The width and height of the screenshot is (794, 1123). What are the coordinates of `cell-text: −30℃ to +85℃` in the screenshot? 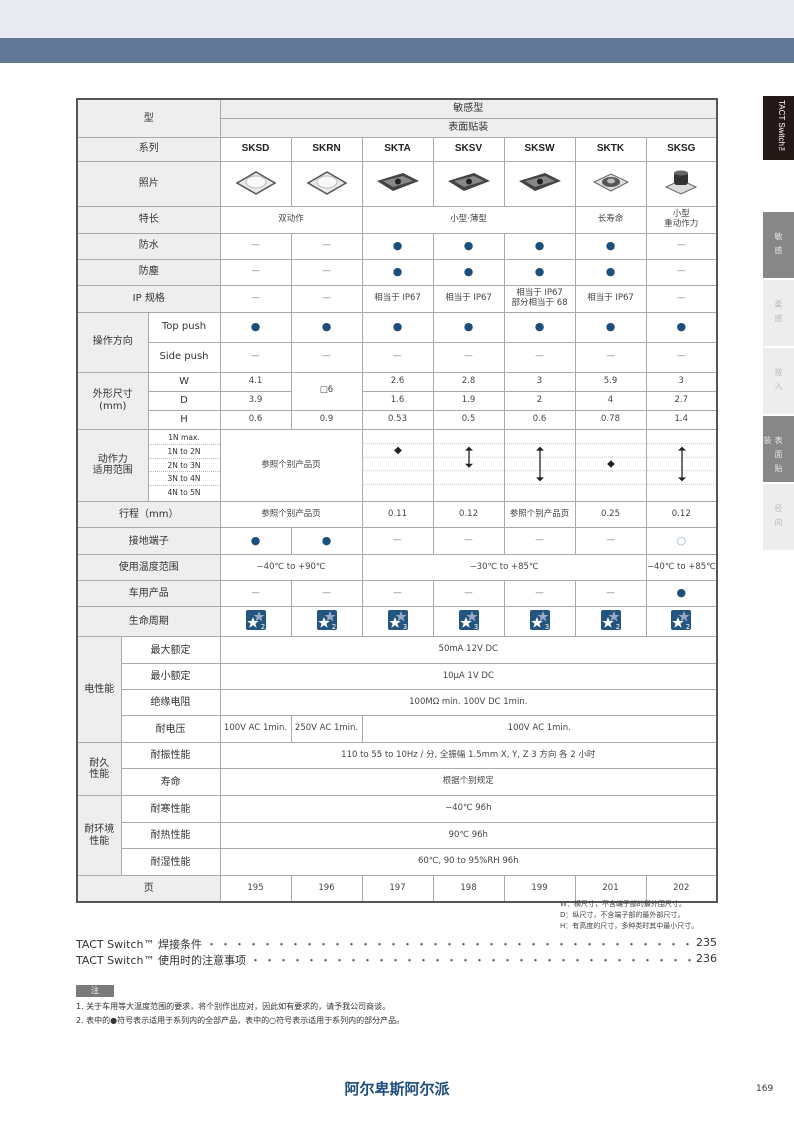 It's located at (504, 566).